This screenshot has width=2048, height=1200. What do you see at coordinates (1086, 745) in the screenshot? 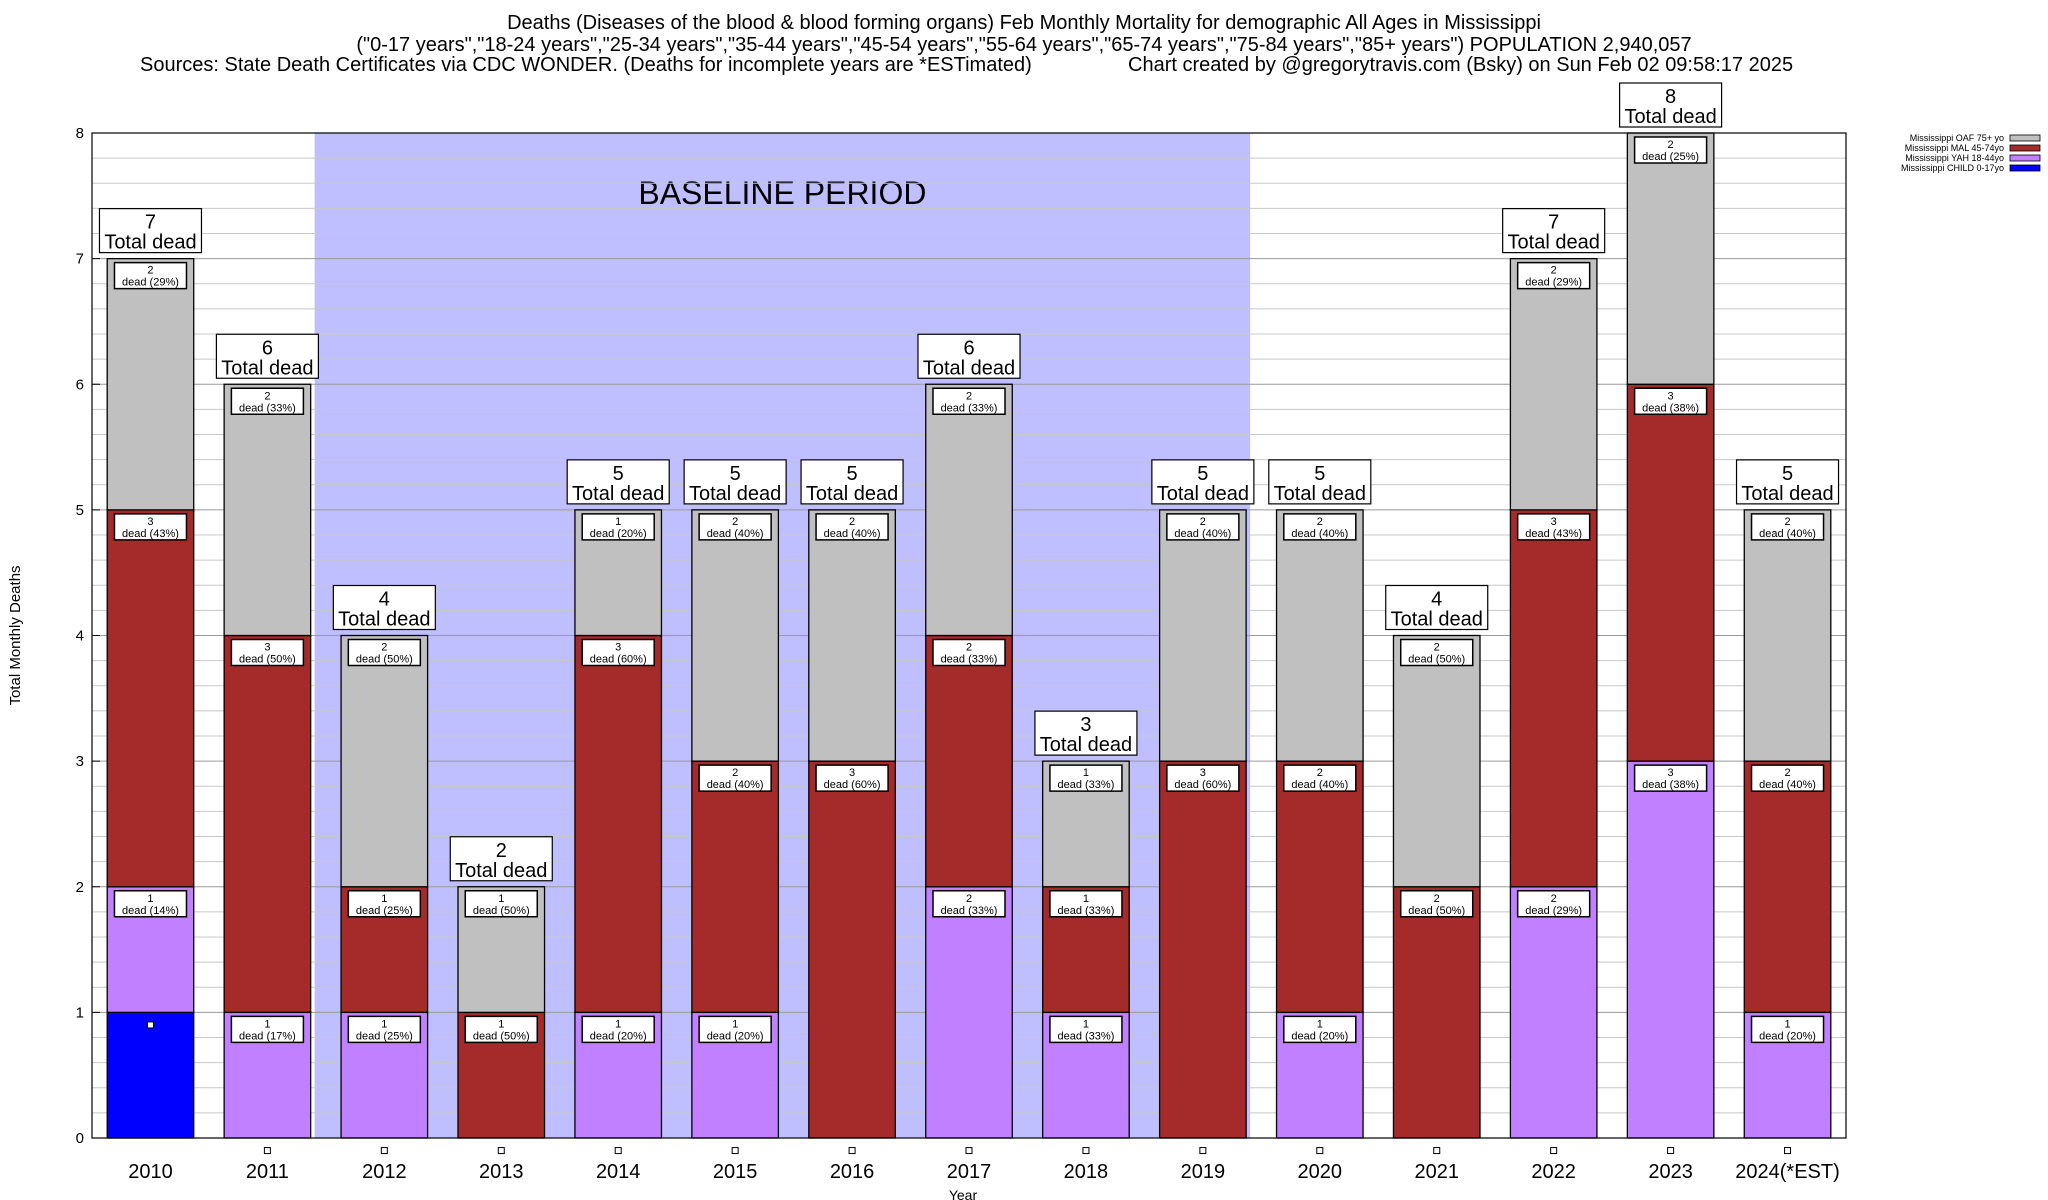
I see `total-label-2018: Total dead` at bounding box center [1086, 745].